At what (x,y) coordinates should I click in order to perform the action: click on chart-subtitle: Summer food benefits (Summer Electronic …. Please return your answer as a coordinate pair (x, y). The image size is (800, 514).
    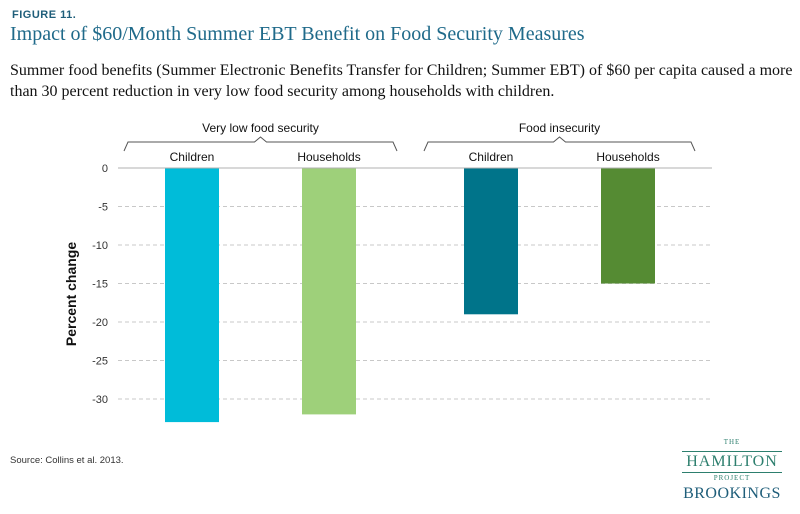
    Looking at the image, I should click on (401, 81).